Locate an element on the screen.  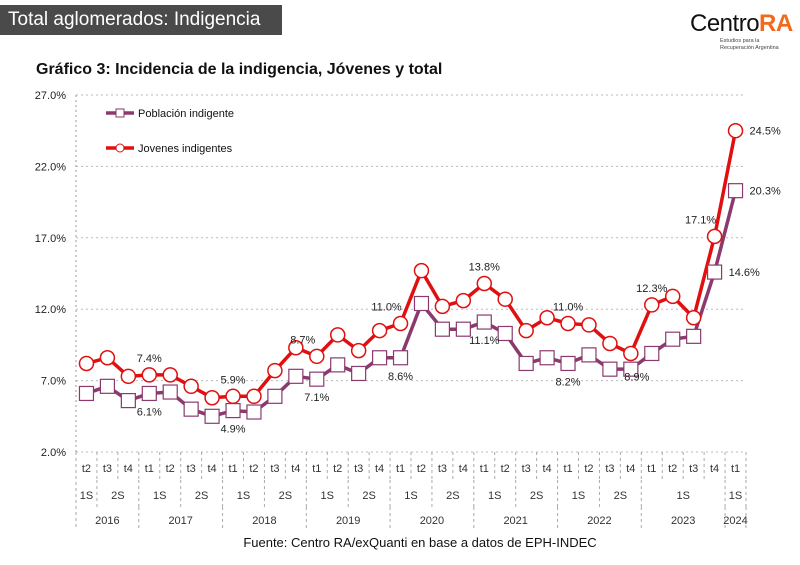
x-year-label: 2024 is located at coordinates (735, 521).